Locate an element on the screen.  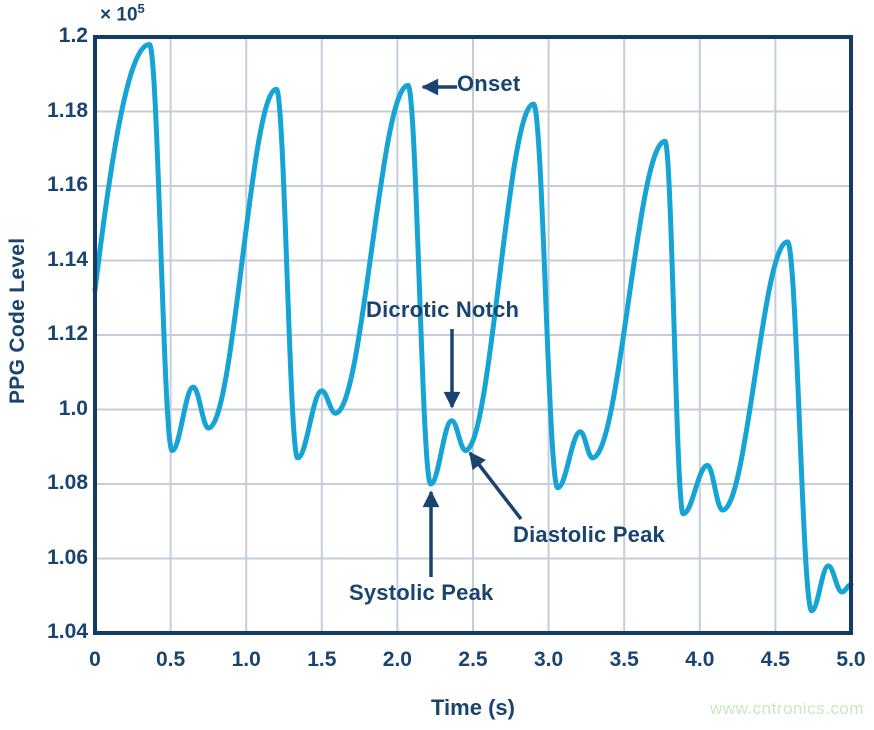
x-tick-label: 4.5 is located at coordinates (775, 659).